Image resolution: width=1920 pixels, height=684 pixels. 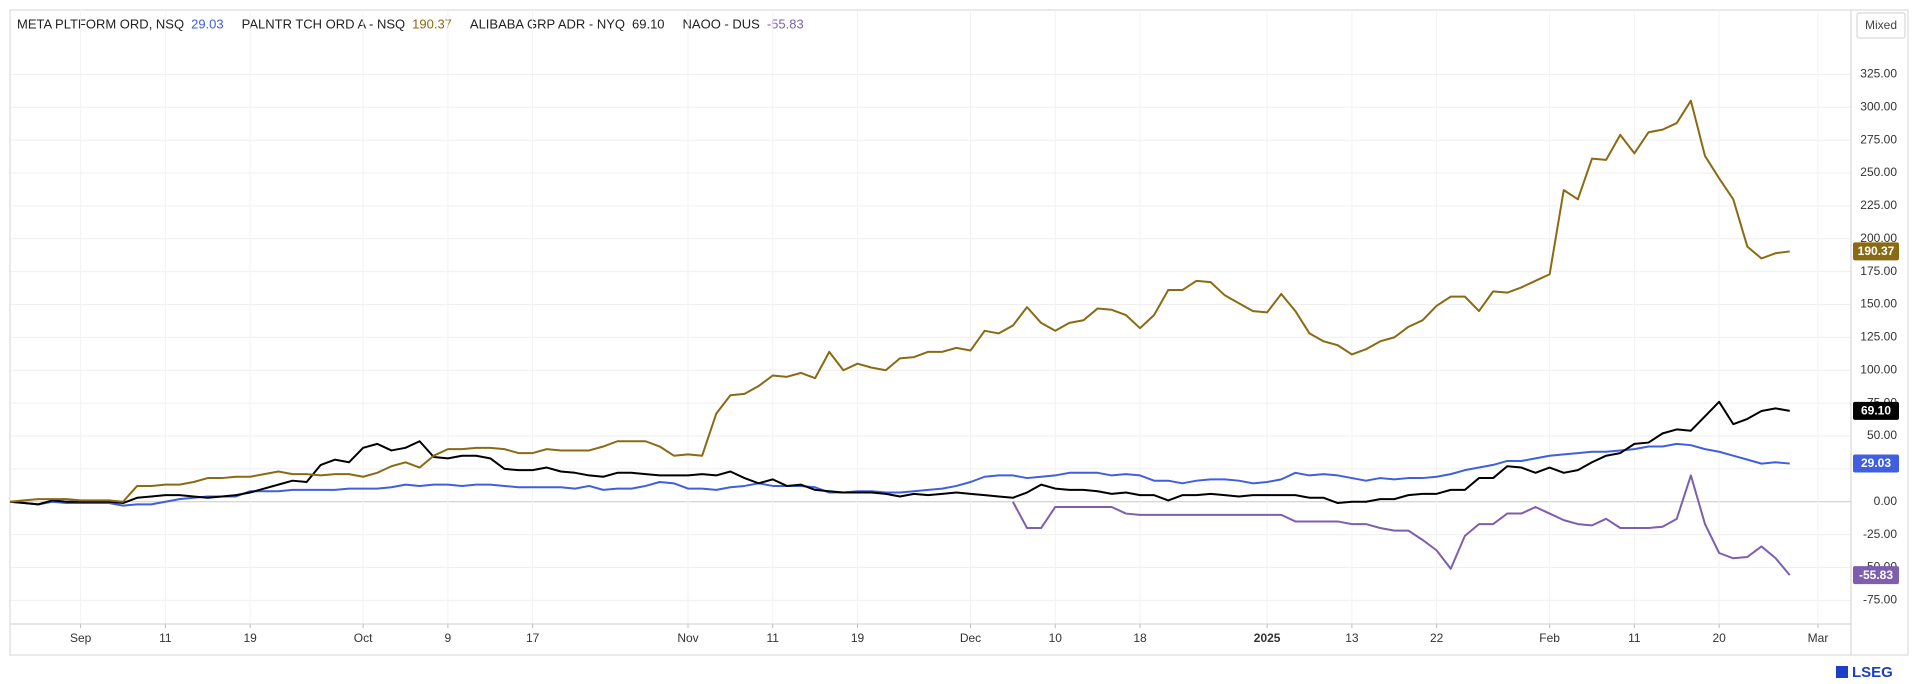 What do you see at coordinates (432, 23) in the screenshot?
I see `legend-value: 190.37` at bounding box center [432, 23].